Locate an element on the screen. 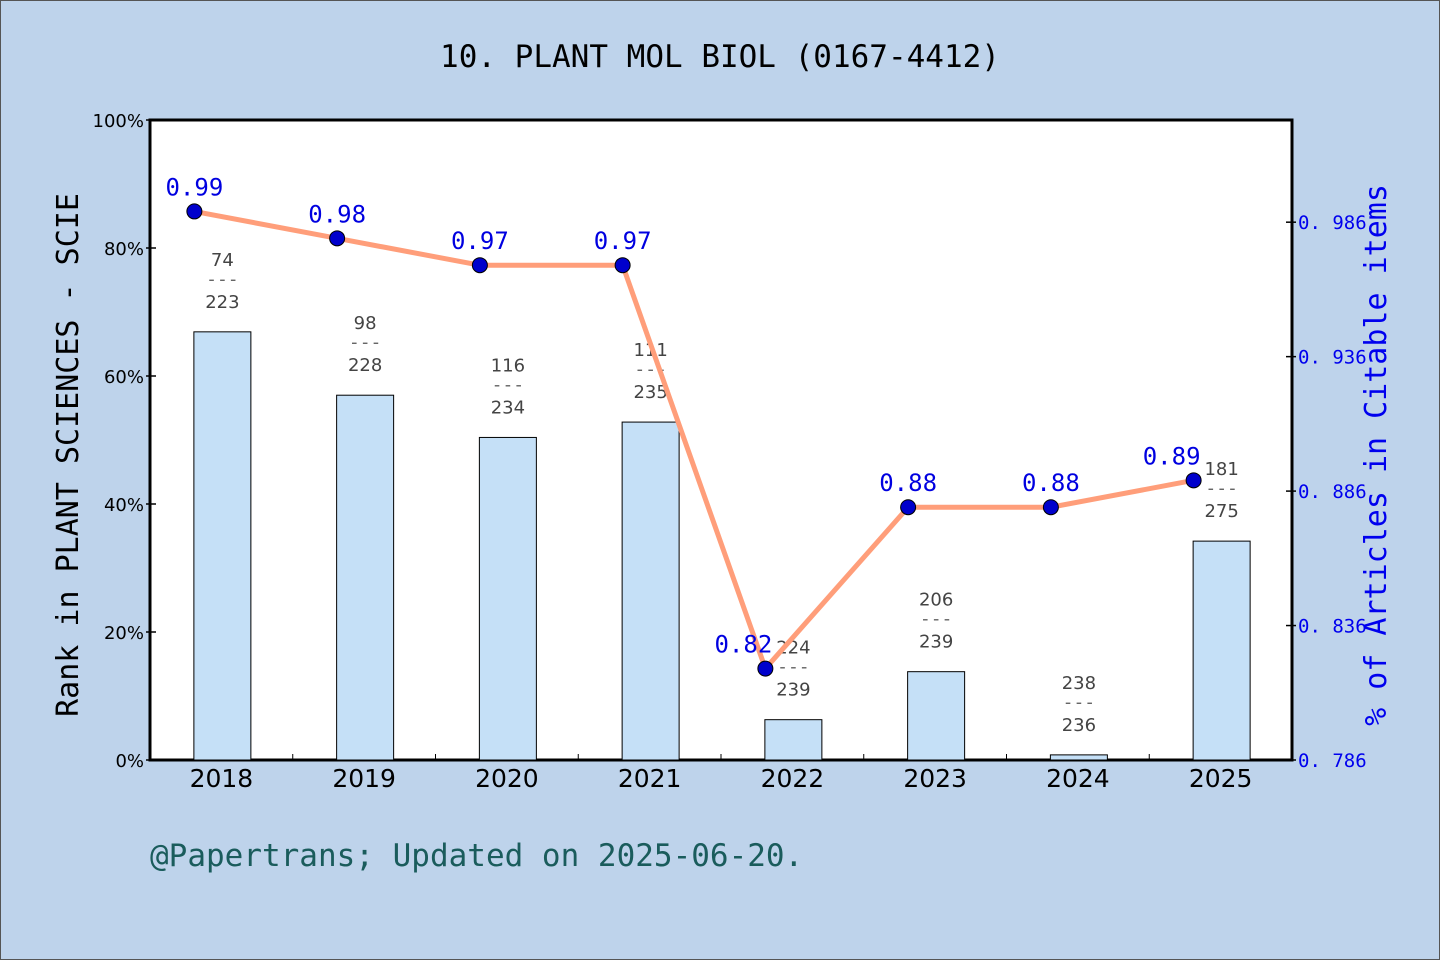  x-tick-label: 2019 is located at coordinates (364, 778).